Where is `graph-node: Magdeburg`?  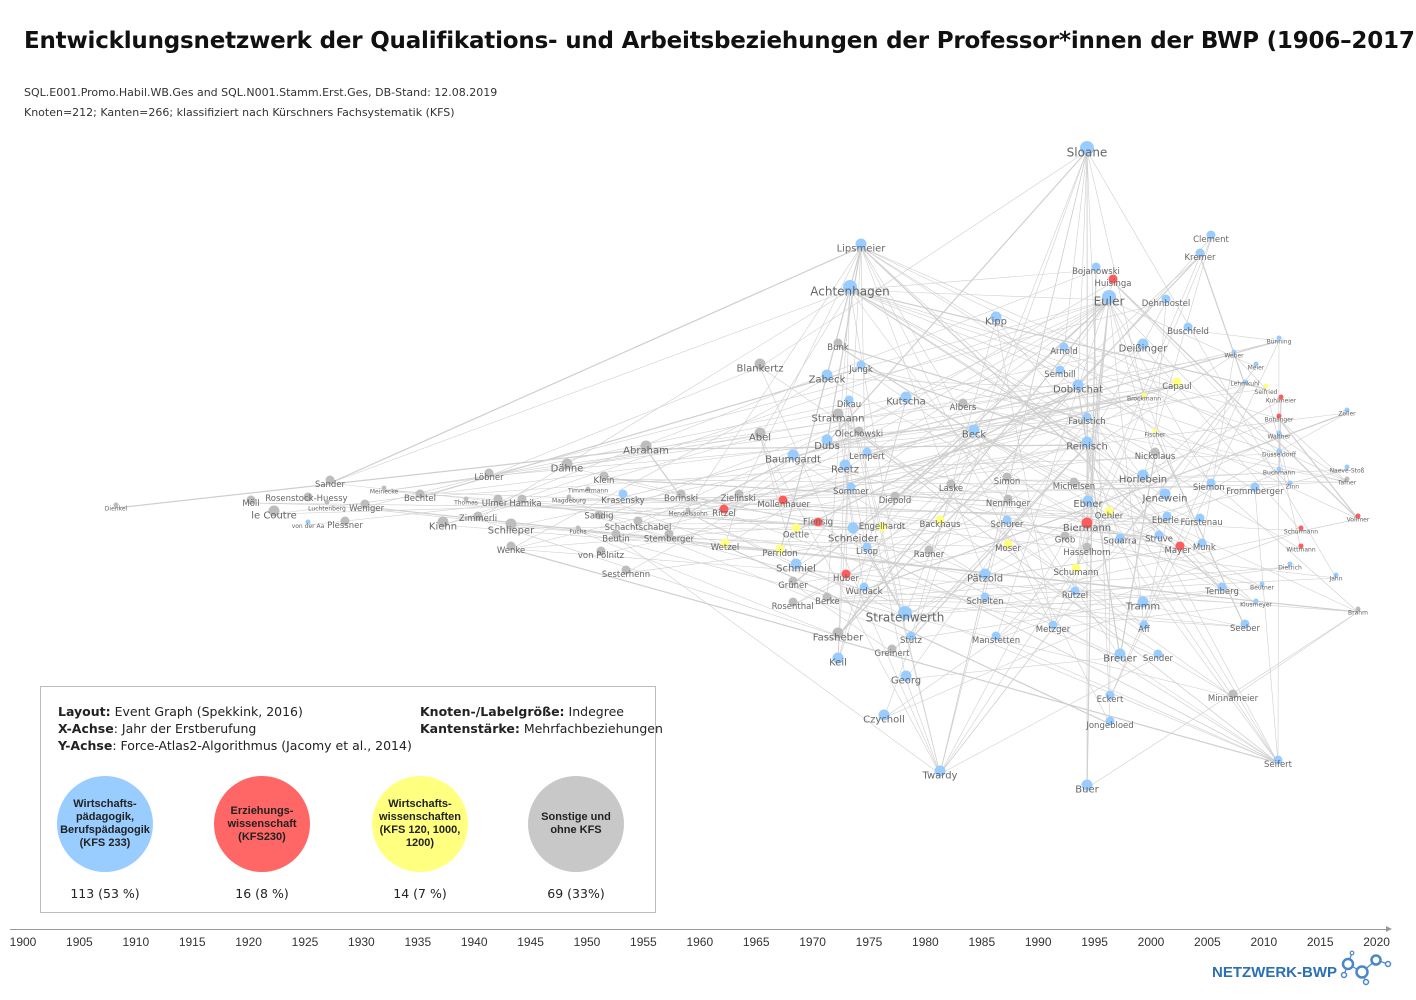 graph-node: Magdeburg is located at coordinates (569, 499).